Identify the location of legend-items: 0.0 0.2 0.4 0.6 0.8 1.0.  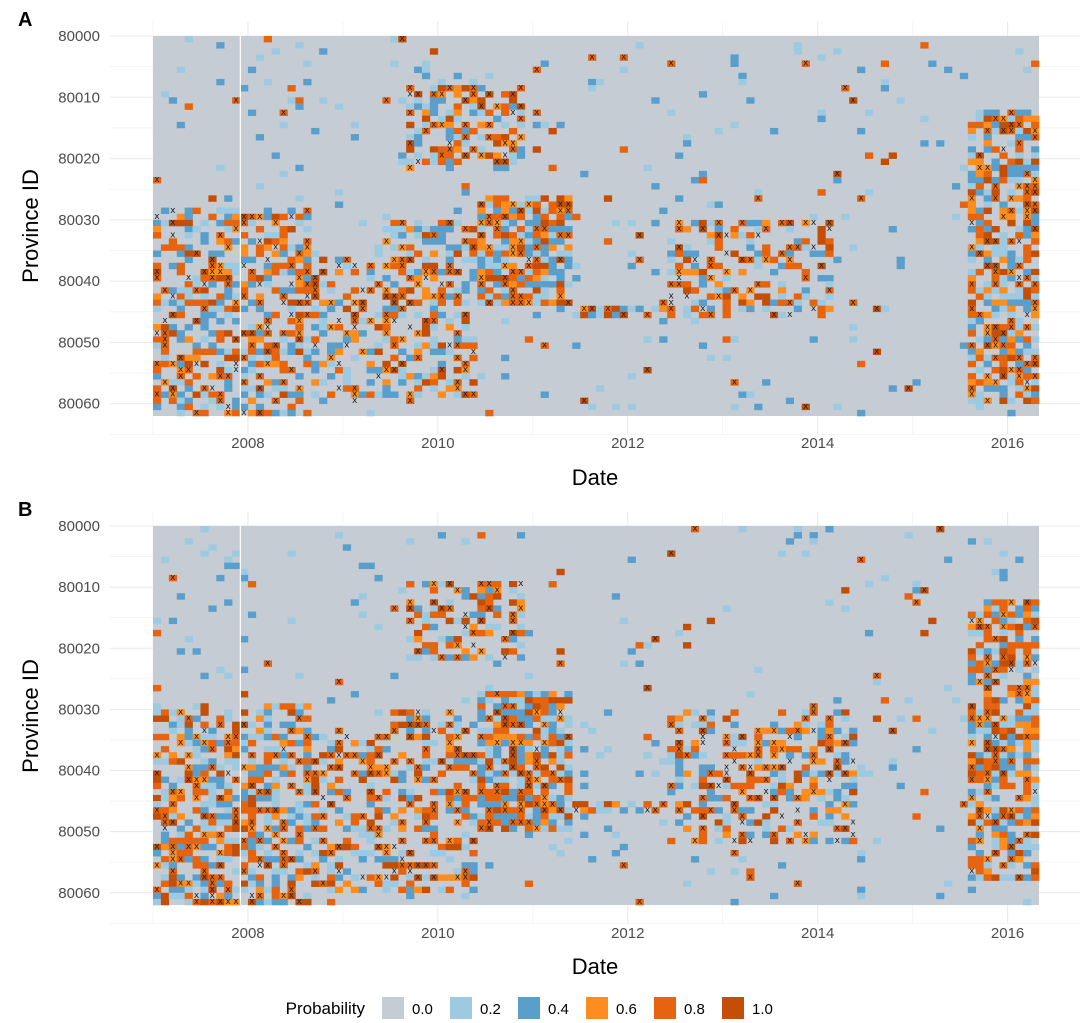
(577, 1008).